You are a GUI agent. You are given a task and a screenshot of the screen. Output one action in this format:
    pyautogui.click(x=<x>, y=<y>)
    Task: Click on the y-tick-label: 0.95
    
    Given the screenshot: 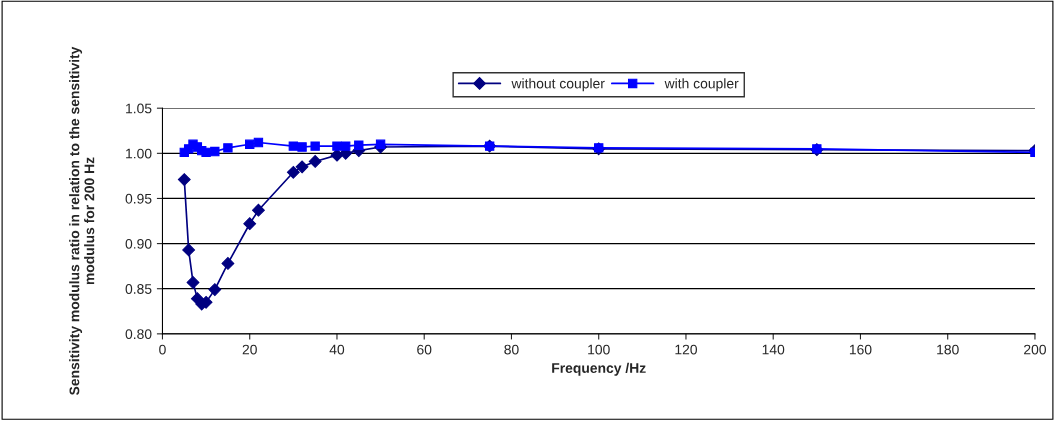 What is the action you would take?
    pyautogui.click(x=138, y=198)
    